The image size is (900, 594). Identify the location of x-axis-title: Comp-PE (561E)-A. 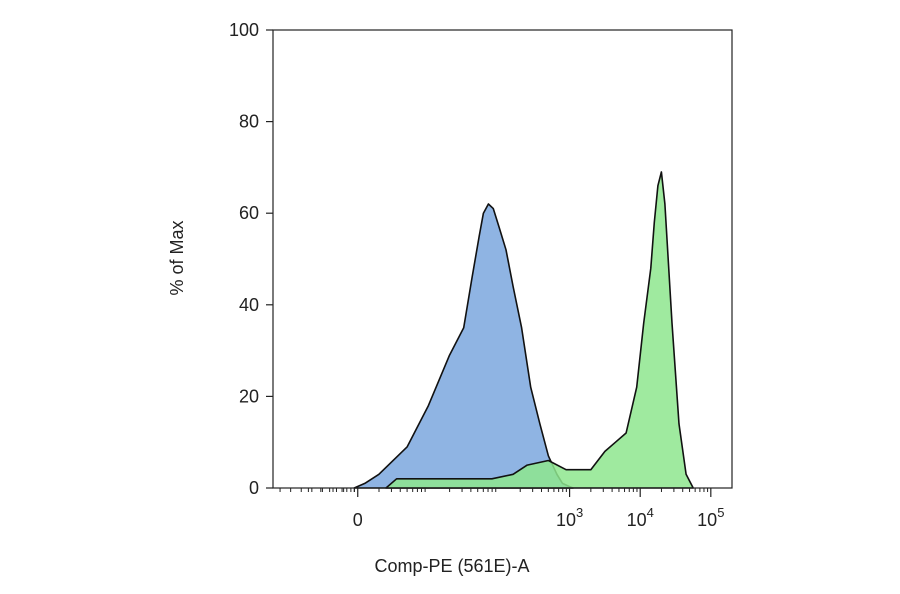
(451, 566).